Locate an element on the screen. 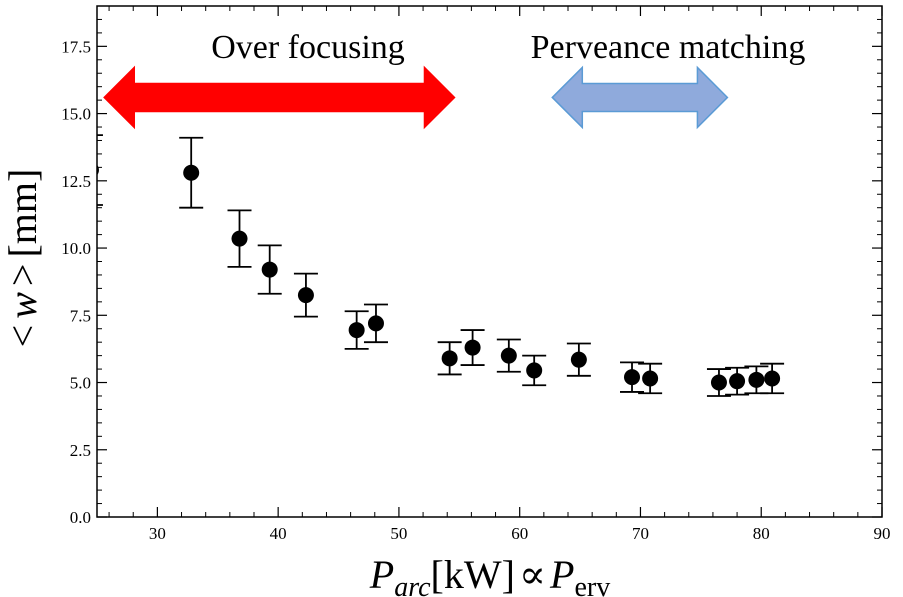  x-tick-label: 90 is located at coordinates (882, 533).